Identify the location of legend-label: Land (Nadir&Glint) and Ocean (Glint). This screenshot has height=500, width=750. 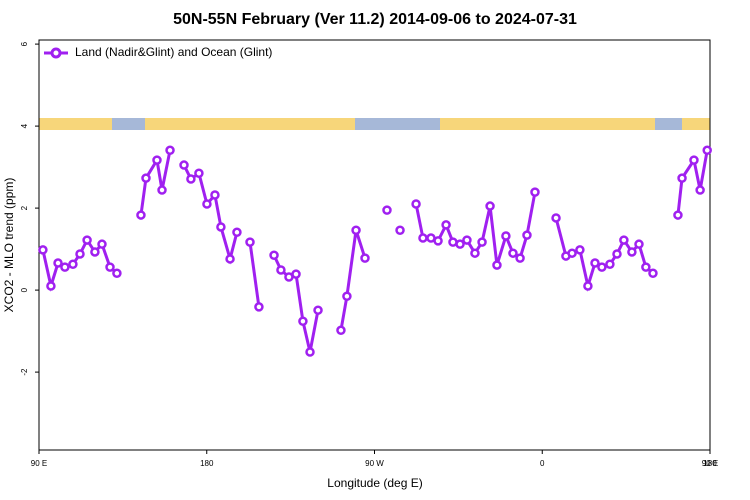
(173, 52).